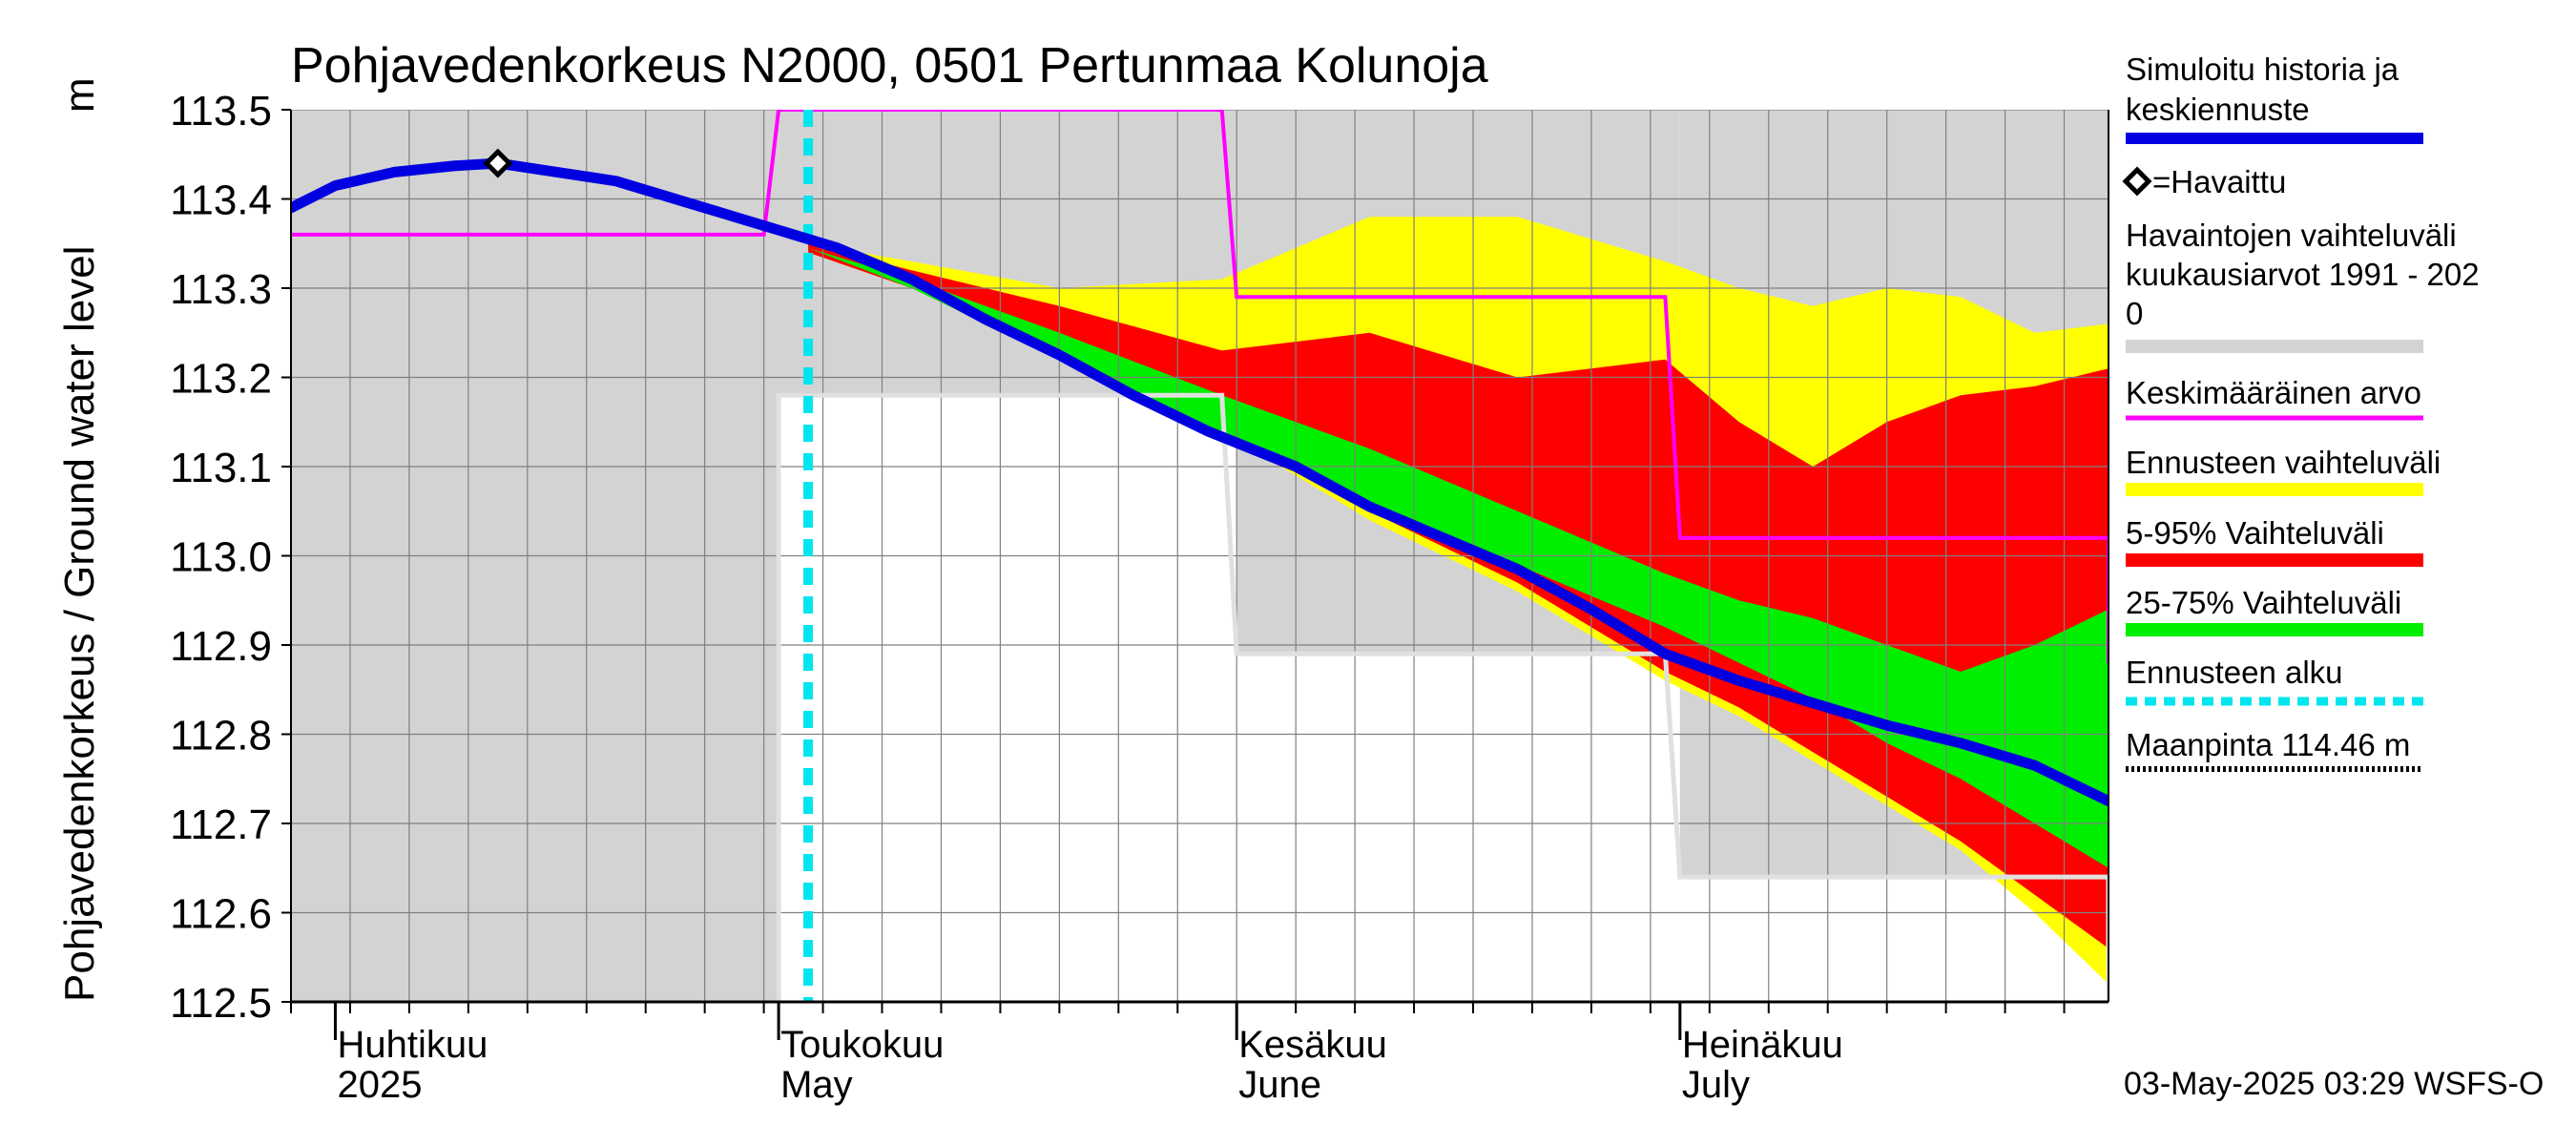 The image size is (2576, 1145). I want to click on timestamp: 03-May-2025 03:29 WSFS-O, so click(2334, 1084).